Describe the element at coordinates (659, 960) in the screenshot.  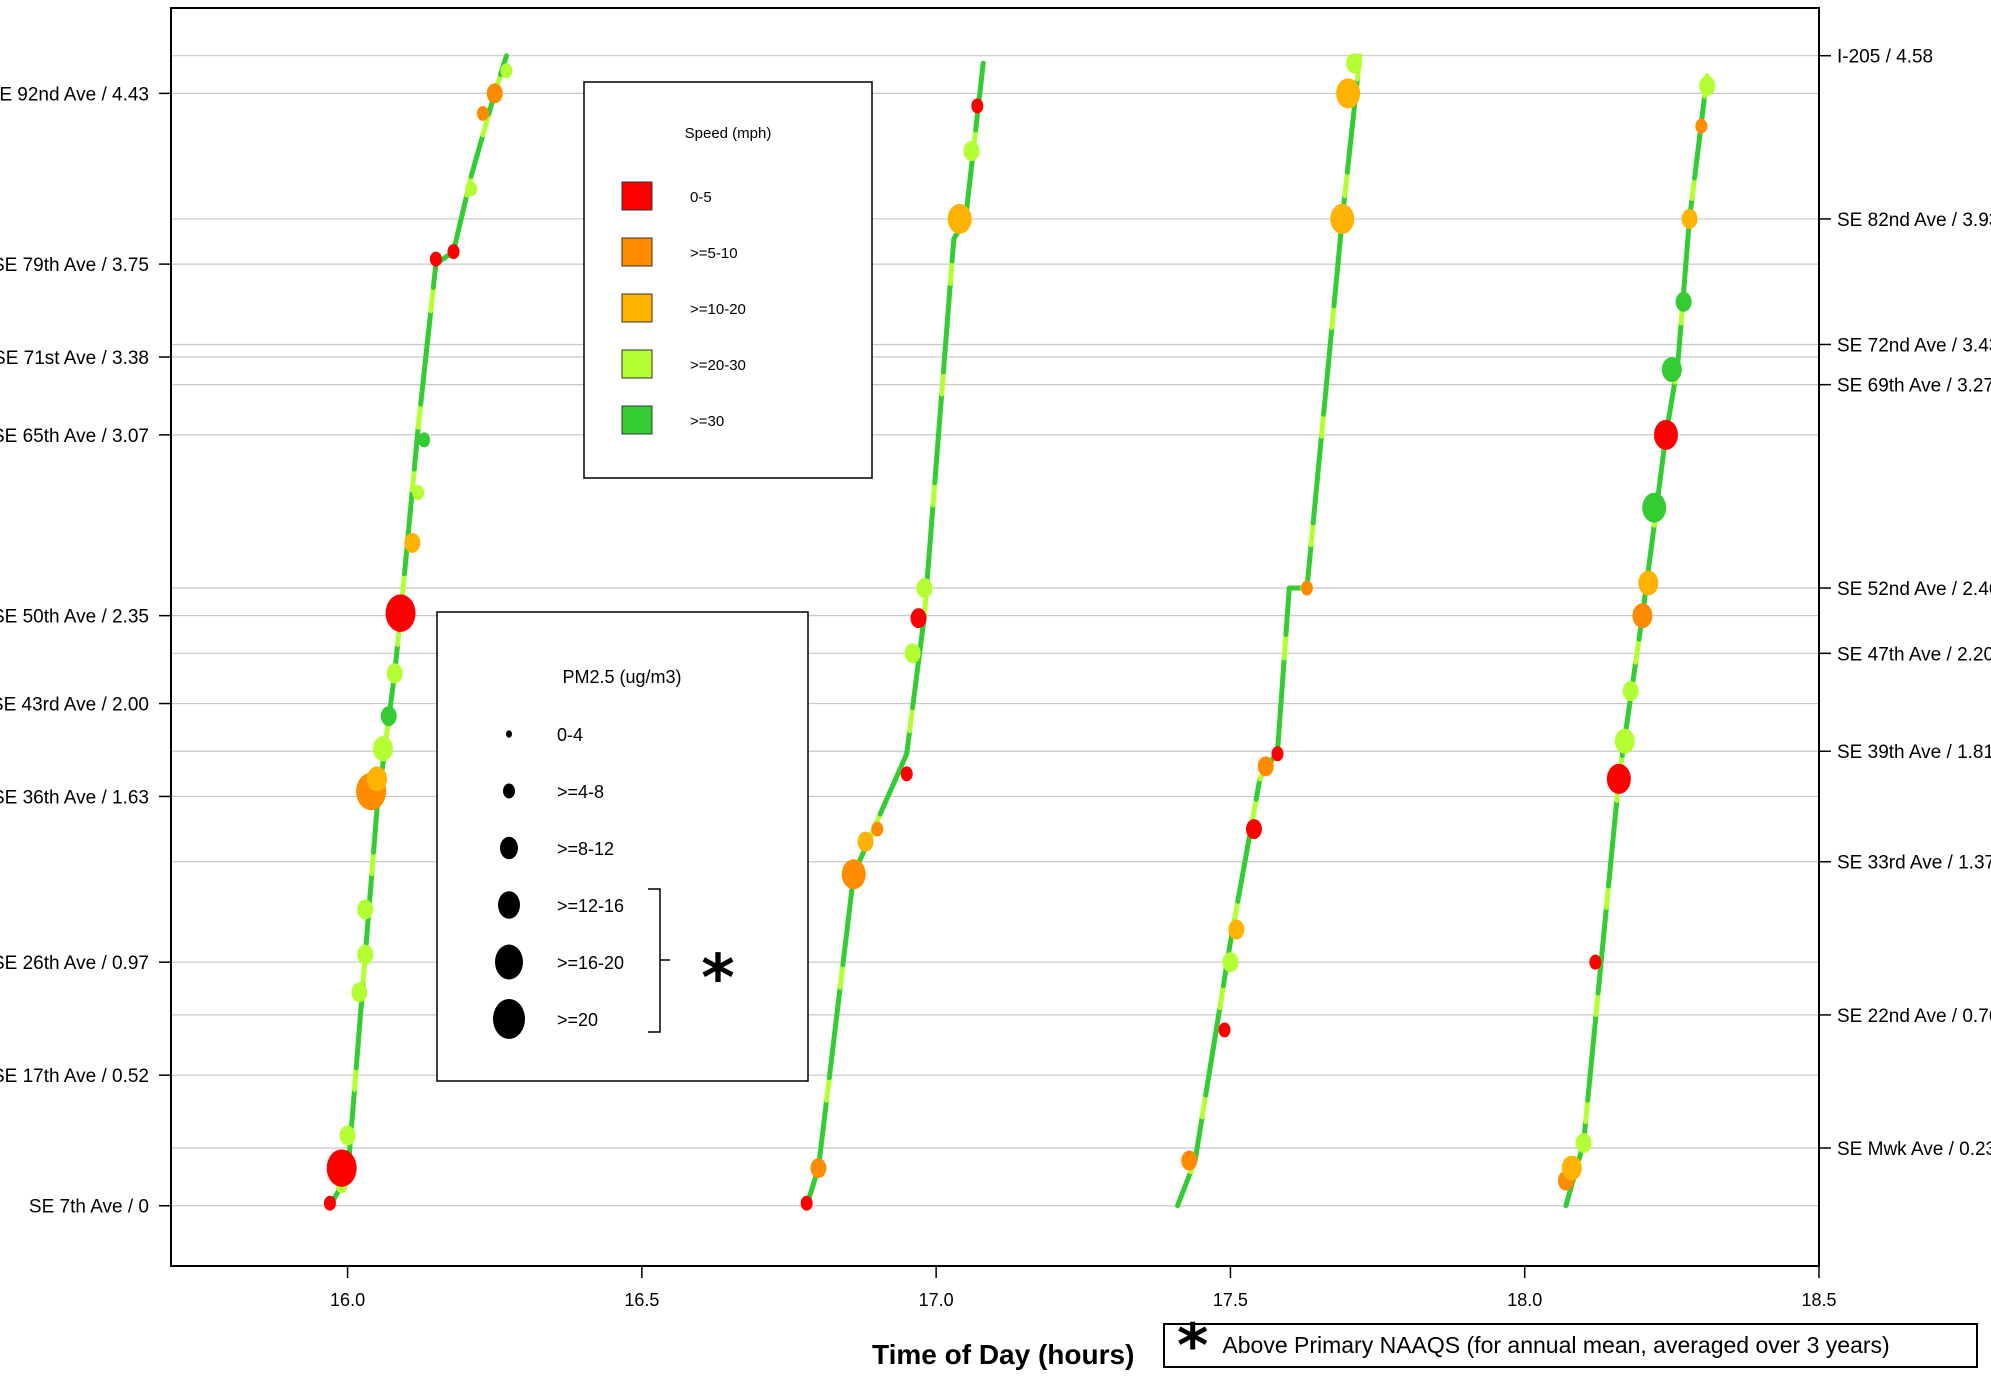
I see `pm-bracket` at that location.